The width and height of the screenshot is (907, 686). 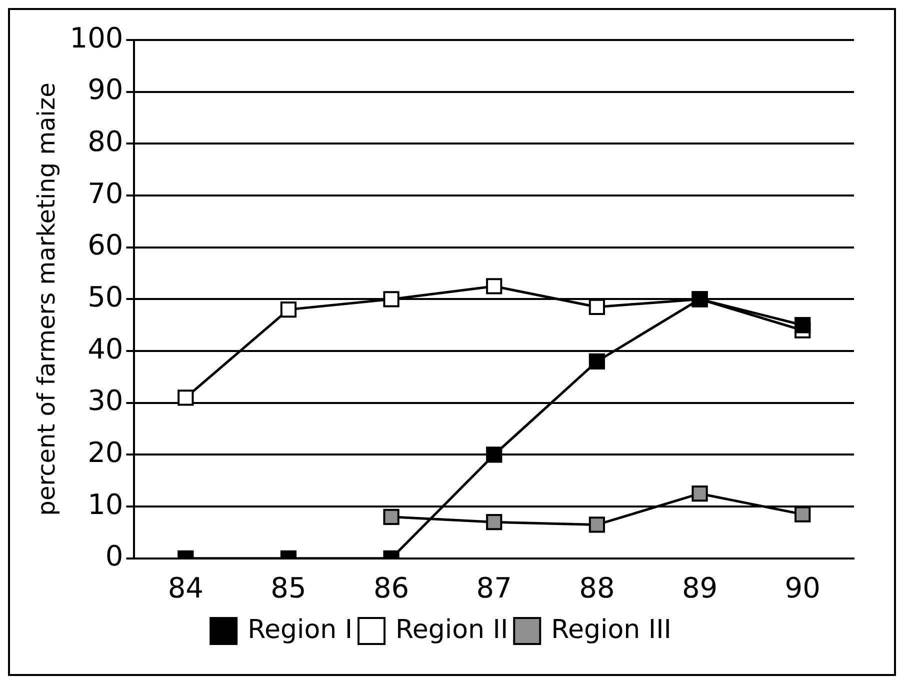 What do you see at coordinates (97, 37) in the screenshot?
I see `y-tick-label: 100` at bounding box center [97, 37].